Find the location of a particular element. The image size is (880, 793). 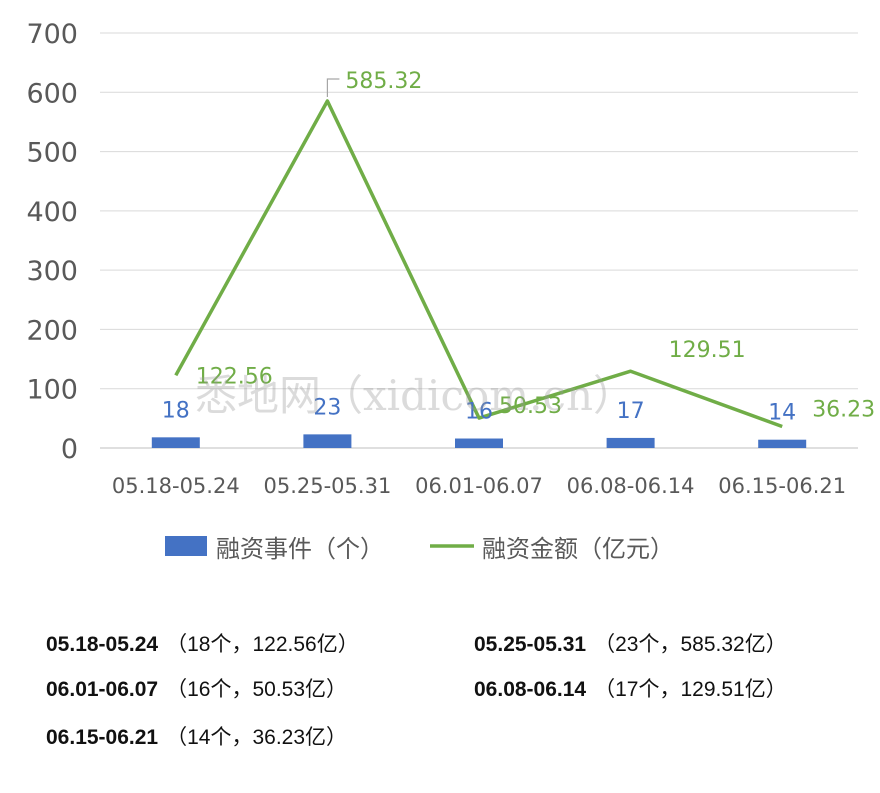

watermark: 悉地网（xidicom.cn） is located at coordinates (415, 395).